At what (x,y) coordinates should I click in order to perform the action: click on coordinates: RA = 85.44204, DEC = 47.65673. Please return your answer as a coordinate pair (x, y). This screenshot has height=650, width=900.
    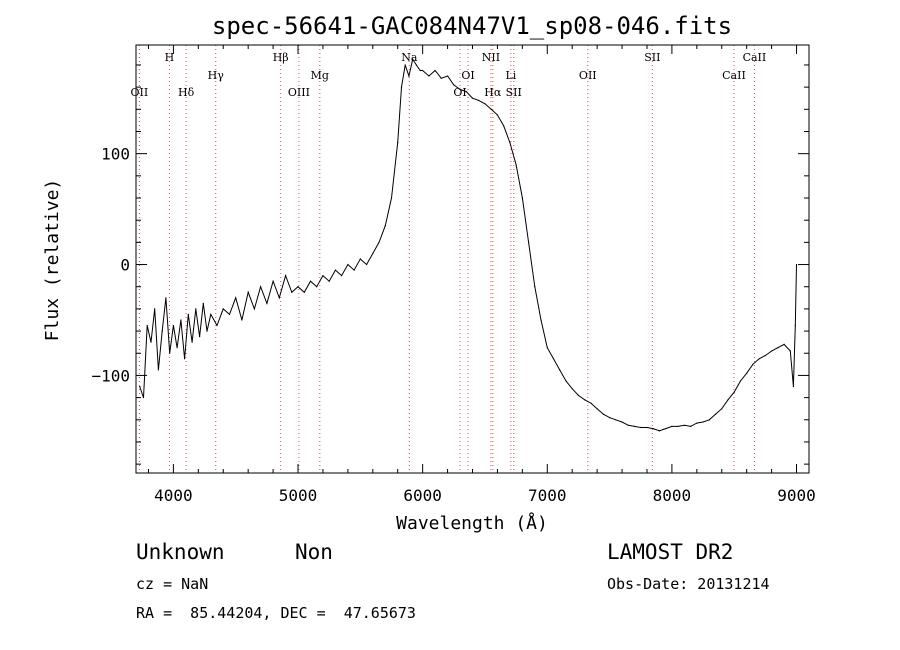
    Looking at the image, I should click on (276, 613).